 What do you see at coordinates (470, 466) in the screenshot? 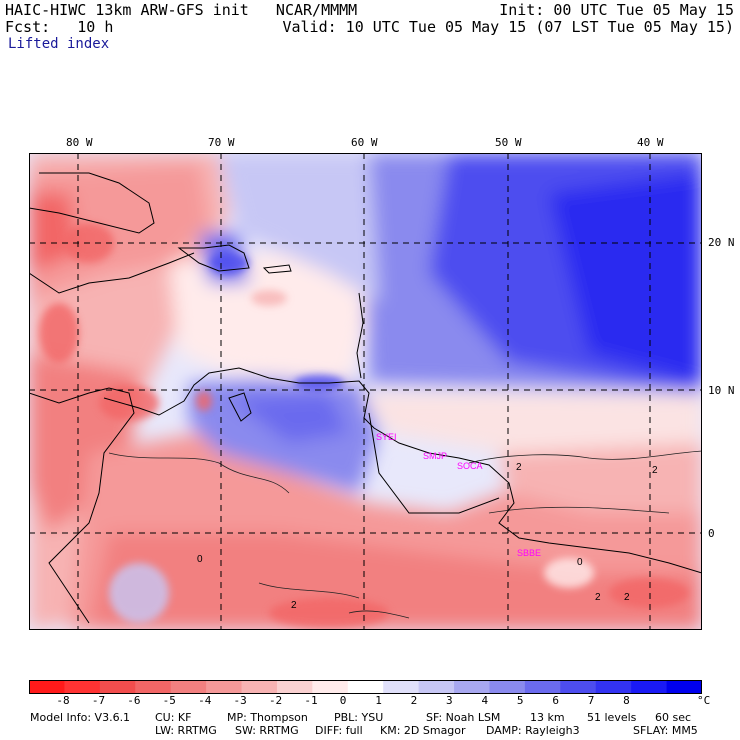
I see `station-label-soca: SOCA` at bounding box center [470, 466].